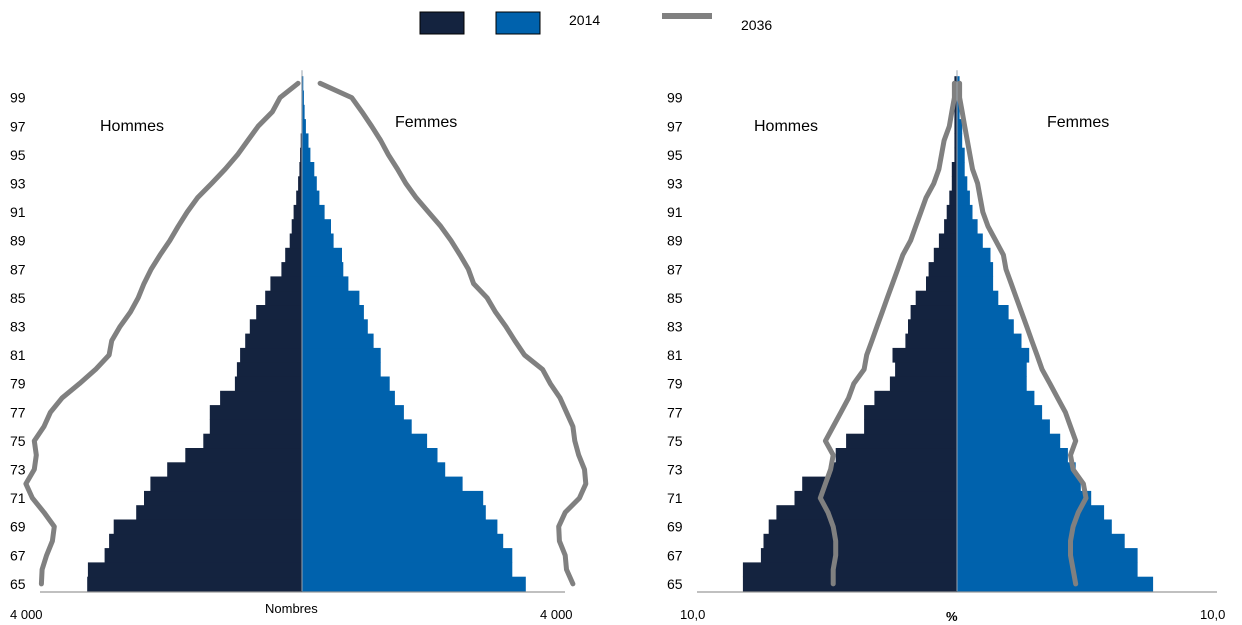  Describe the element at coordinates (18, 441) in the screenshot. I see `y-tick-label: 75` at that location.